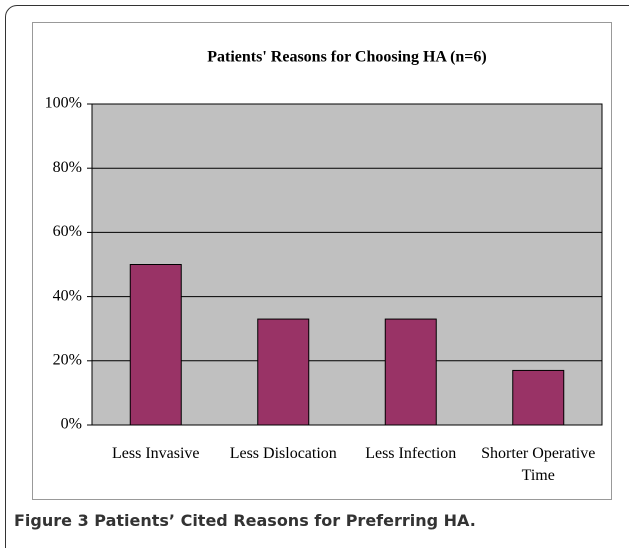  What do you see at coordinates (411, 453) in the screenshot?
I see `x-tick-label: Less Infection` at bounding box center [411, 453].